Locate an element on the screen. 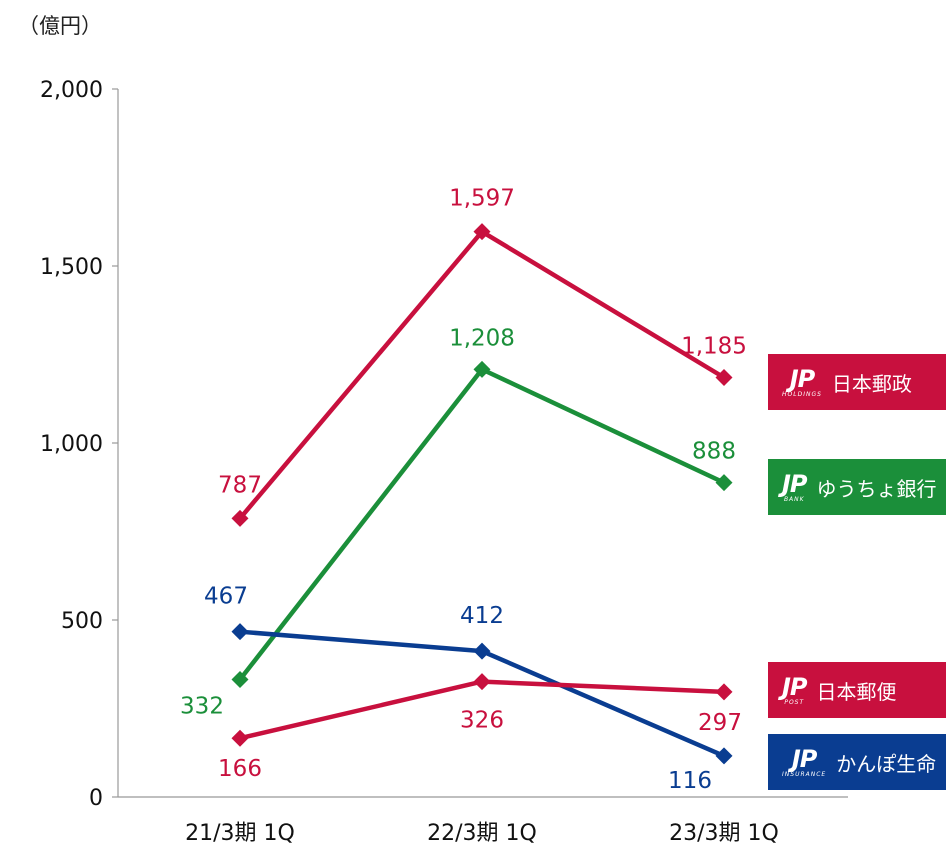  data-label-post: 166 is located at coordinates (240, 769).